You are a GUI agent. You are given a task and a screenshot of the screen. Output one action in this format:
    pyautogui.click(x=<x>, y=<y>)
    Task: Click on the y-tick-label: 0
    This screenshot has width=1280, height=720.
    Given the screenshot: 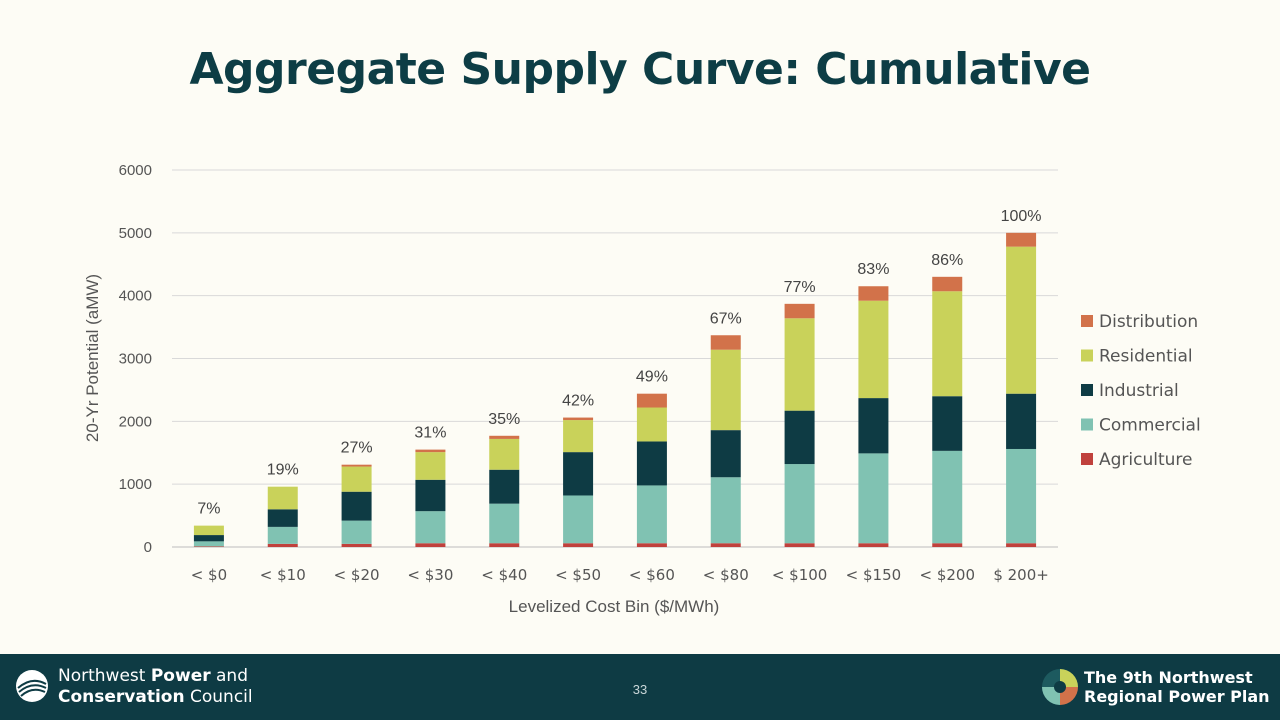 What is the action you would take?
    pyautogui.click(x=148, y=547)
    